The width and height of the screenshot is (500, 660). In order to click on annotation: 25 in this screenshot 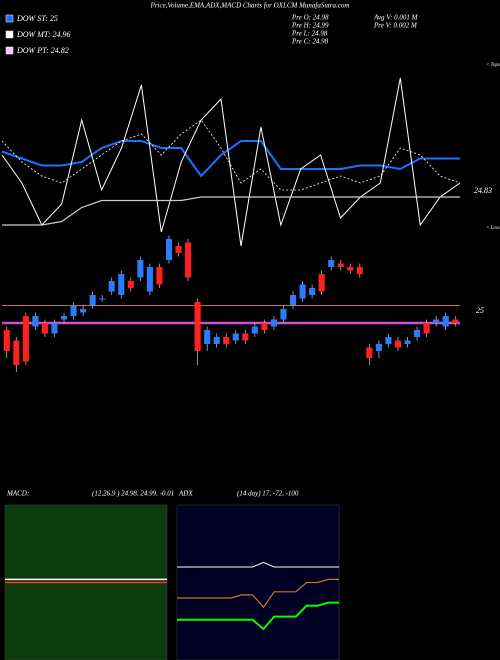, I will do `click(480, 310)`.